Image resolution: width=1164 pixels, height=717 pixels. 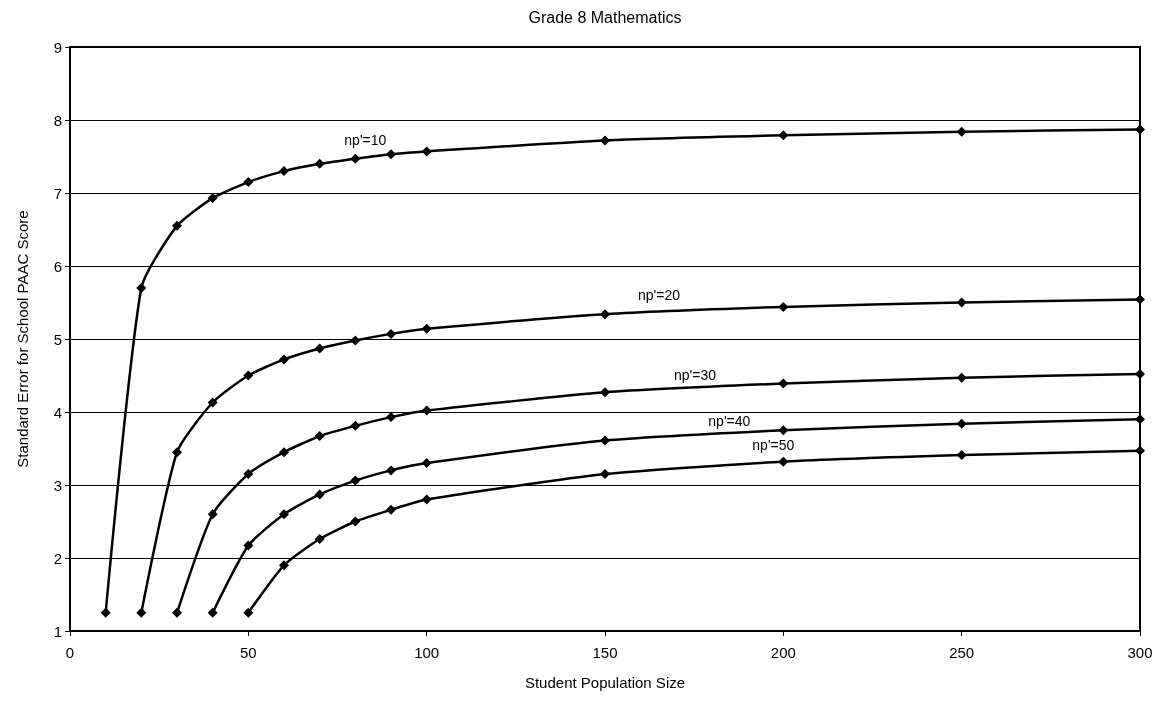 What do you see at coordinates (605, 652) in the screenshot?
I see `x-tick-label: 150` at bounding box center [605, 652].